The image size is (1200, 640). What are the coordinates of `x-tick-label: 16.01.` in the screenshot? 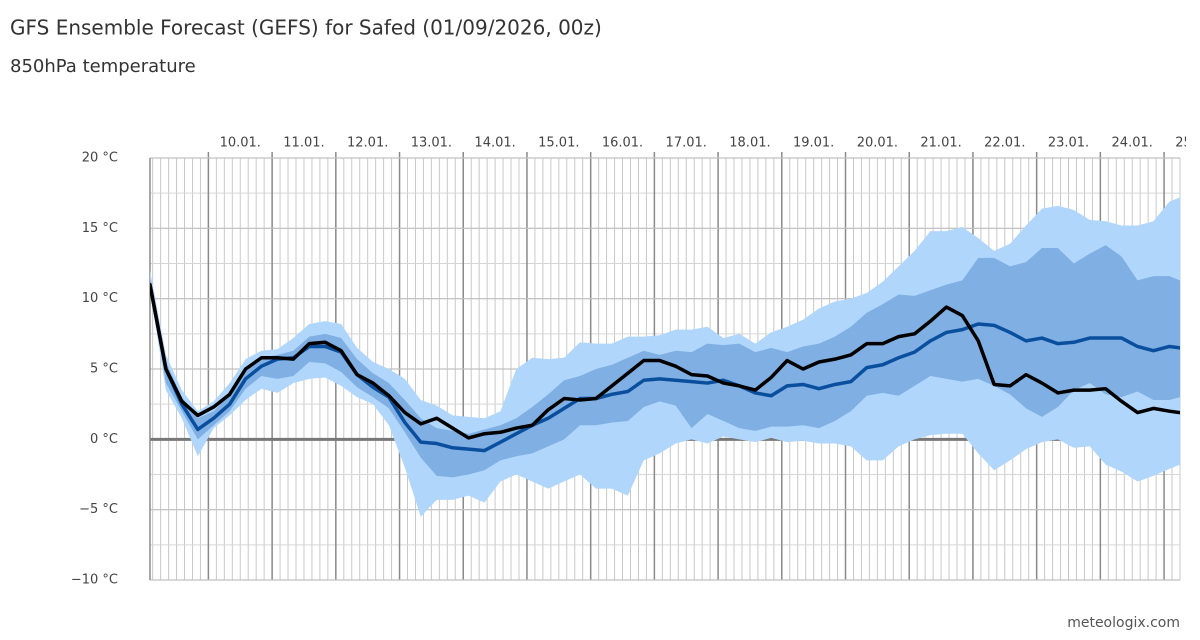 It's located at (622, 143).